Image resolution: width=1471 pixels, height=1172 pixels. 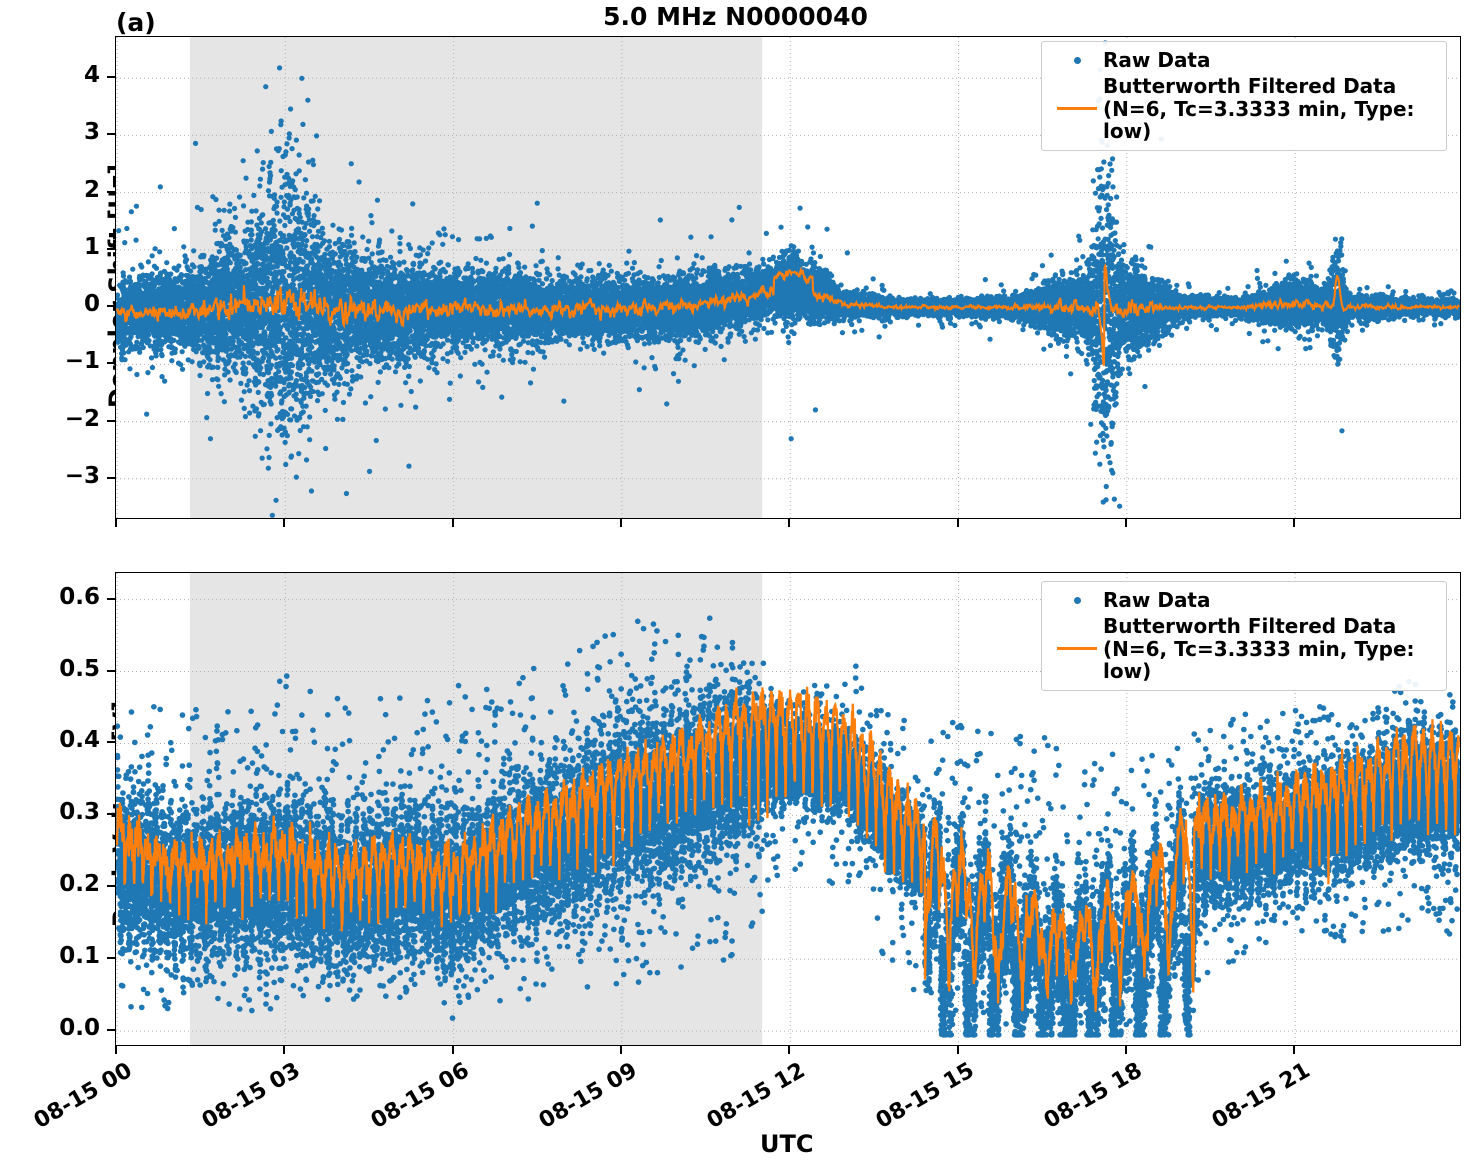 What do you see at coordinates (79, 1028) in the screenshot?
I see `y-tick-label-b: 0.0` at bounding box center [79, 1028].